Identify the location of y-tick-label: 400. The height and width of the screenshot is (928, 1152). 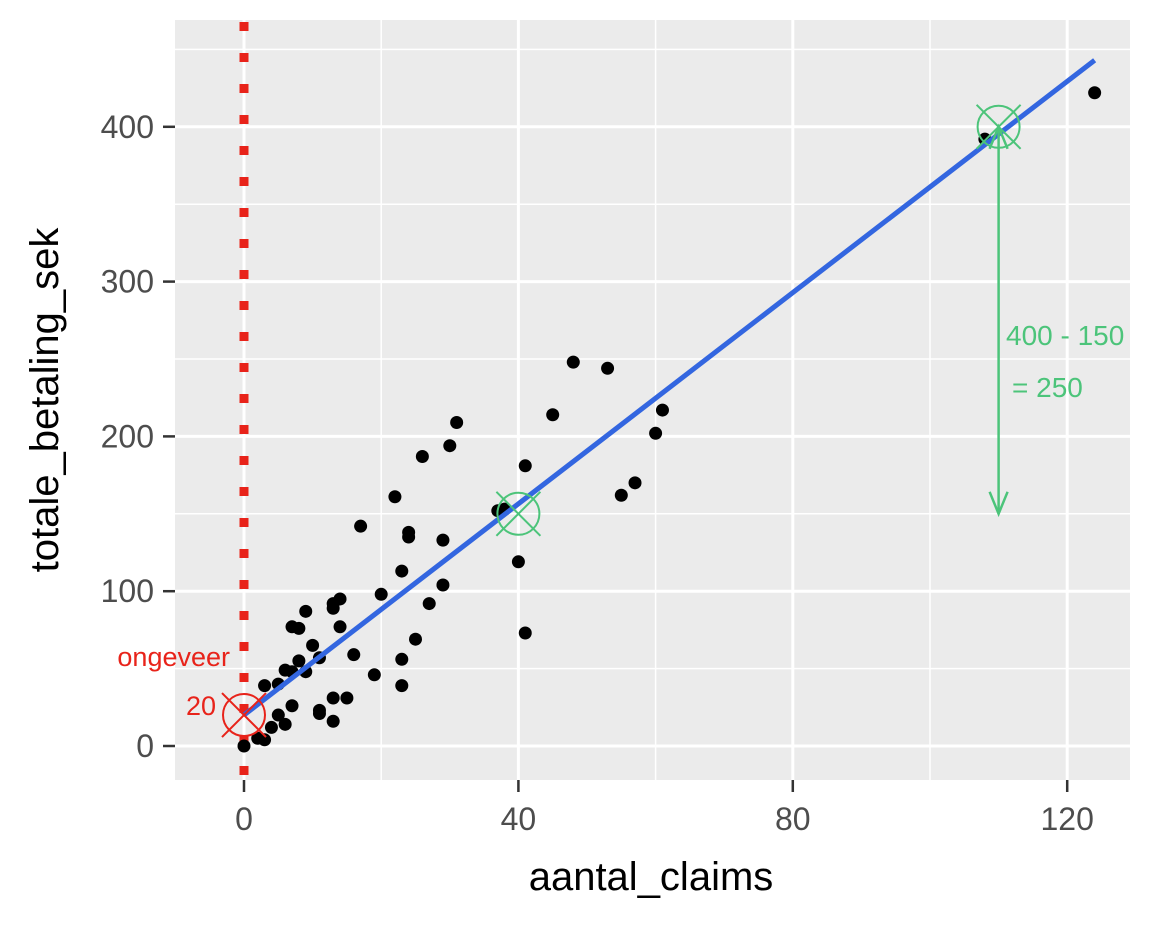
(127, 127).